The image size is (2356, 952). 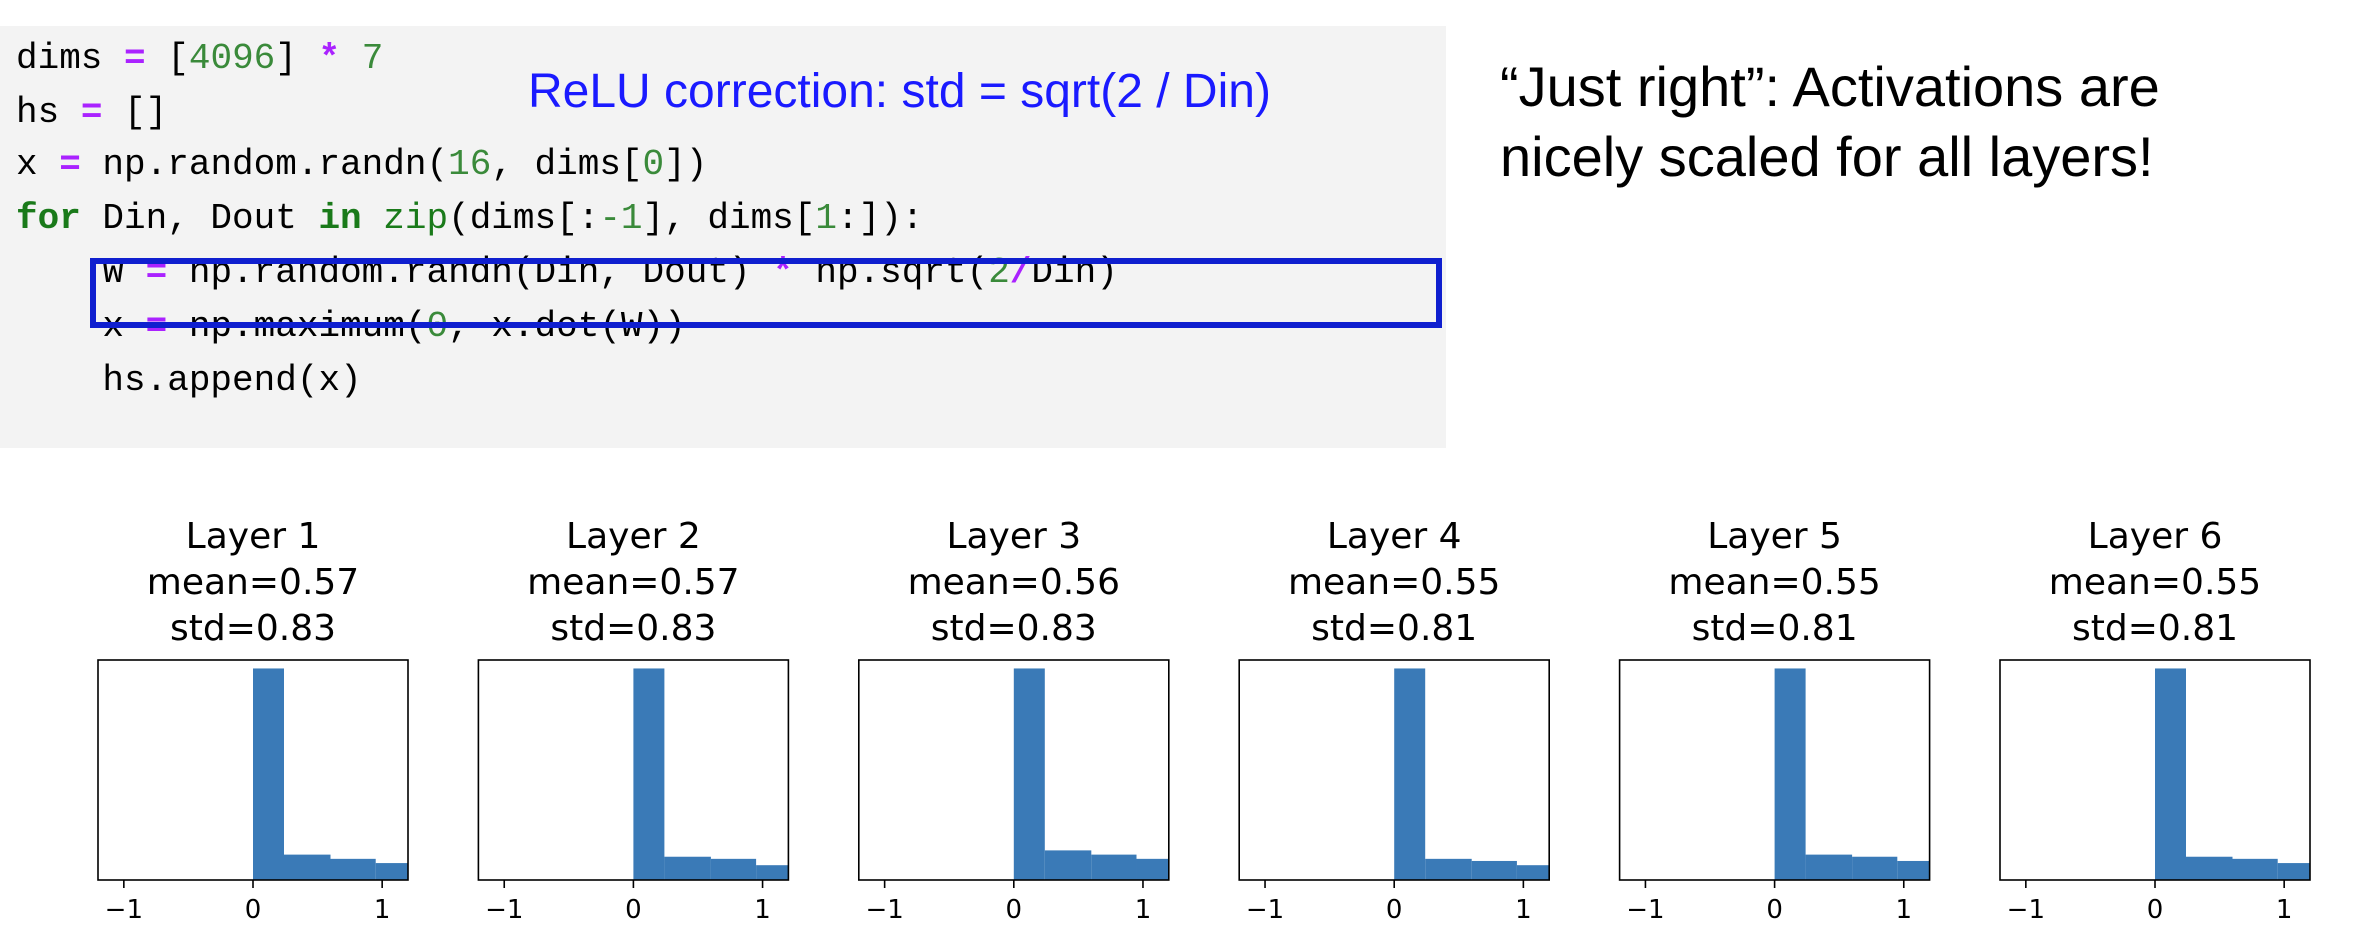 I want to click on code-line: x = np.random.randn(16, dims[0]), so click(x=361, y=165).